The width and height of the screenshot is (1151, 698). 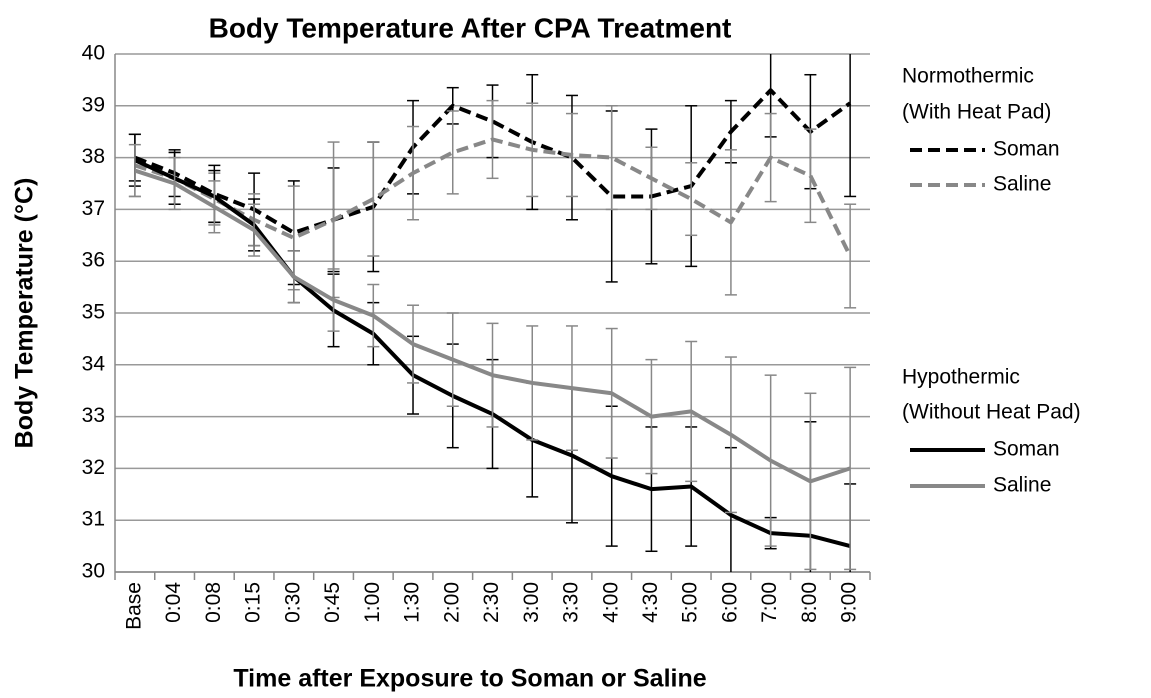 I want to click on y-axis-label: Body Temperature (°C), so click(x=25, y=313).